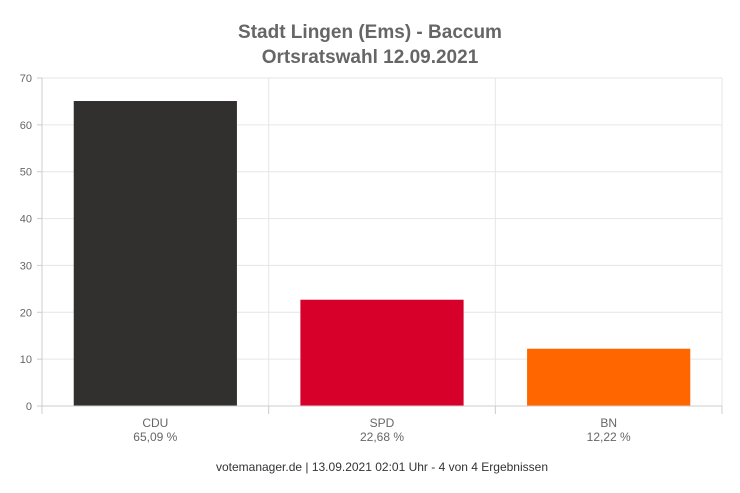 The width and height of the screenshot is (740, 493). What do you see at coordinates (609, 377) in the screenshot?
I see `bar-bn` at bounding box center [609, 377].